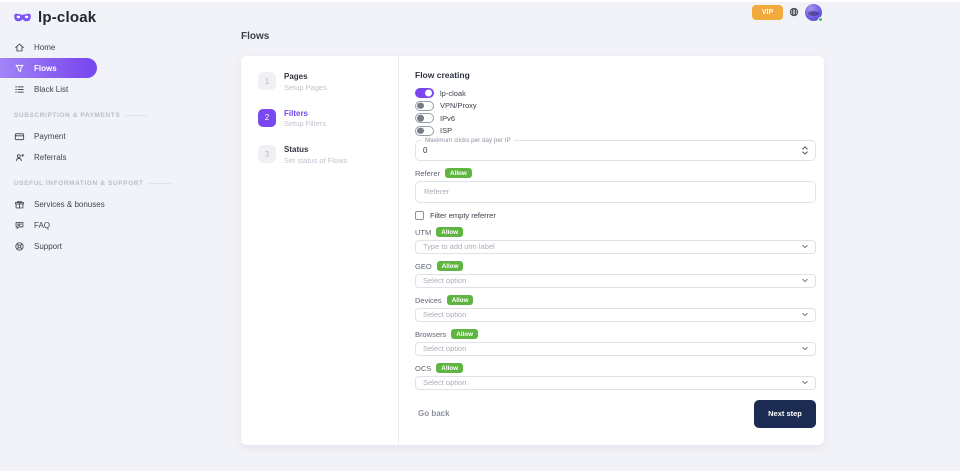 The image size is (960, 475). What do you see at coordinates (615, 246) in the screenshot?
I see `utm-select: Type to add utm label` at bounding box center [615, 246].